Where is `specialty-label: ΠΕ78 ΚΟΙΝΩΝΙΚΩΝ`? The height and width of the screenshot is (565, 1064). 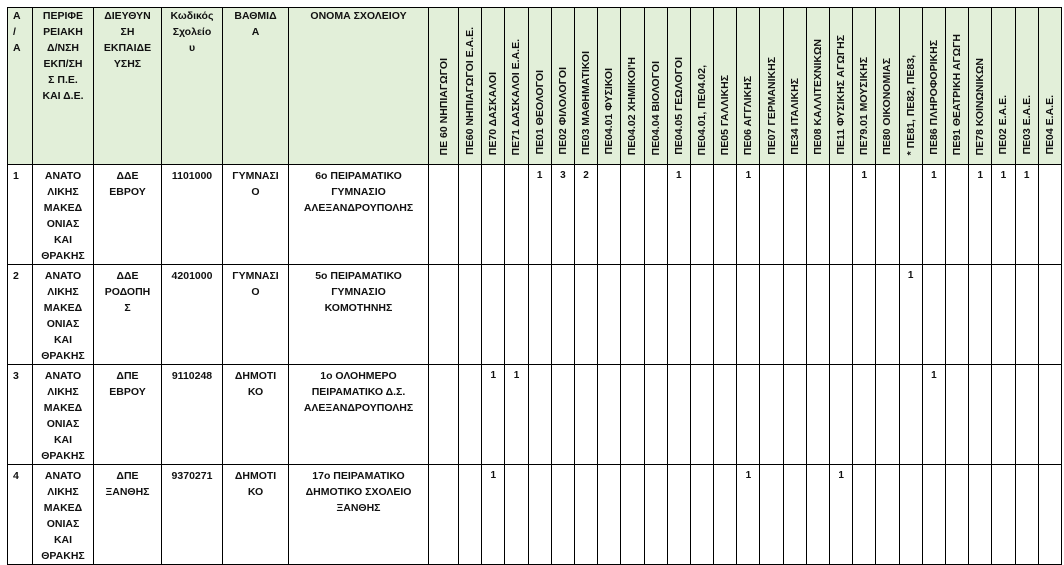 specialty-label: ΠΕ78 ΚΟΙΝΩΝΙΚΩΝ is located at coordinates (980, 106).